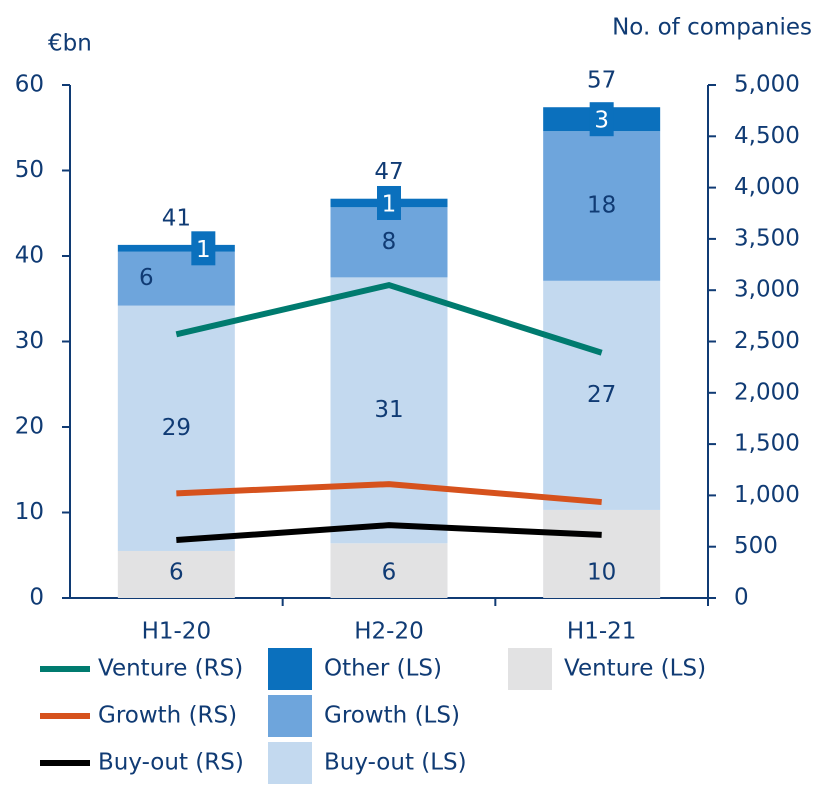 The image size is (824, 810). Describe the element at coordinates (29, 427) in the screenshot. I see `y-tick-label: 20` at that location.